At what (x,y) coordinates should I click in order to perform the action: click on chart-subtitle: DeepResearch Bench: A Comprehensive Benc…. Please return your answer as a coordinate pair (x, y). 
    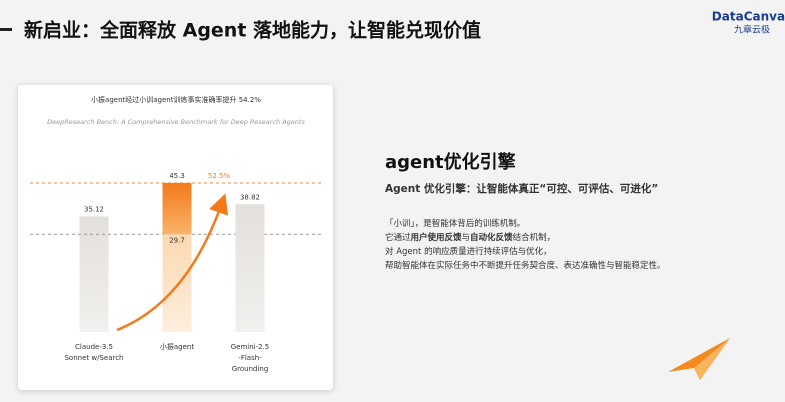
    Looking at the image, I should click on (176, 122).